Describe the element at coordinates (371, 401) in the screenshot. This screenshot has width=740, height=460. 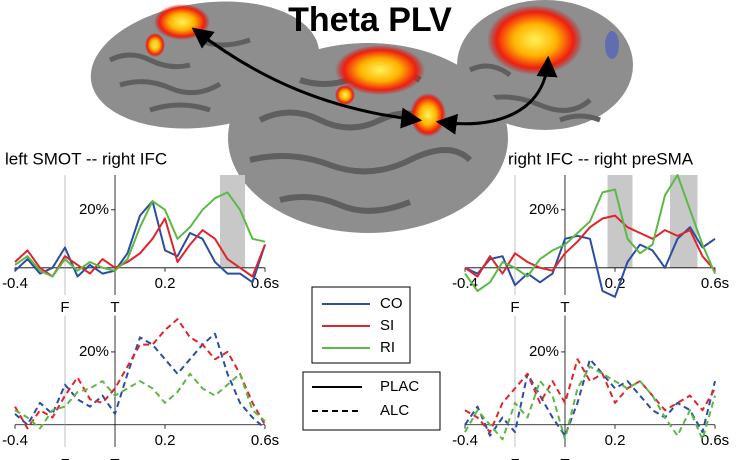
I see `legend-box` at that location.